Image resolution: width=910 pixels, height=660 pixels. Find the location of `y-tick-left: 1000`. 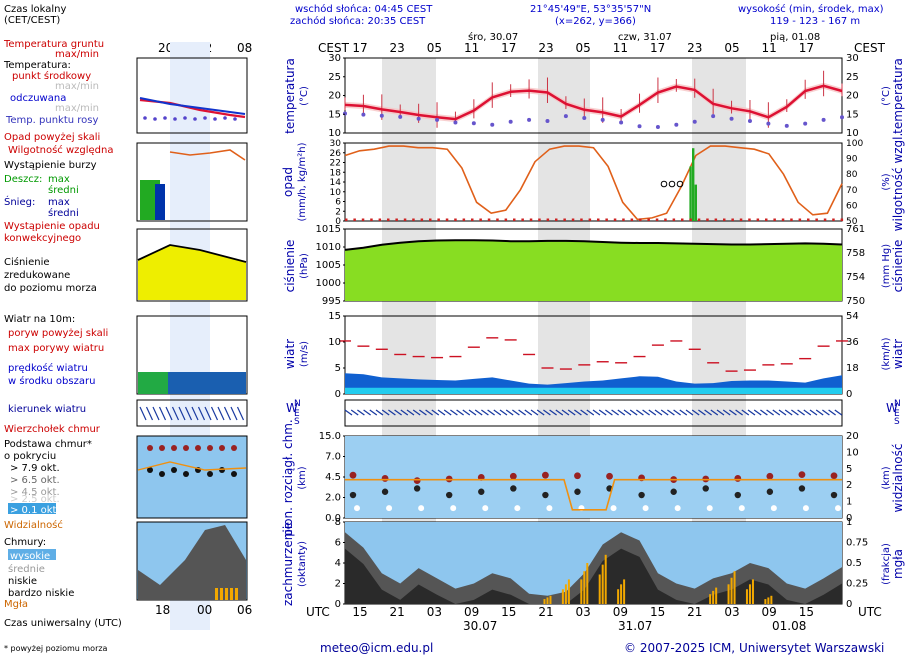

y-tick-left: 1000 is located at coordinates (328, 283).